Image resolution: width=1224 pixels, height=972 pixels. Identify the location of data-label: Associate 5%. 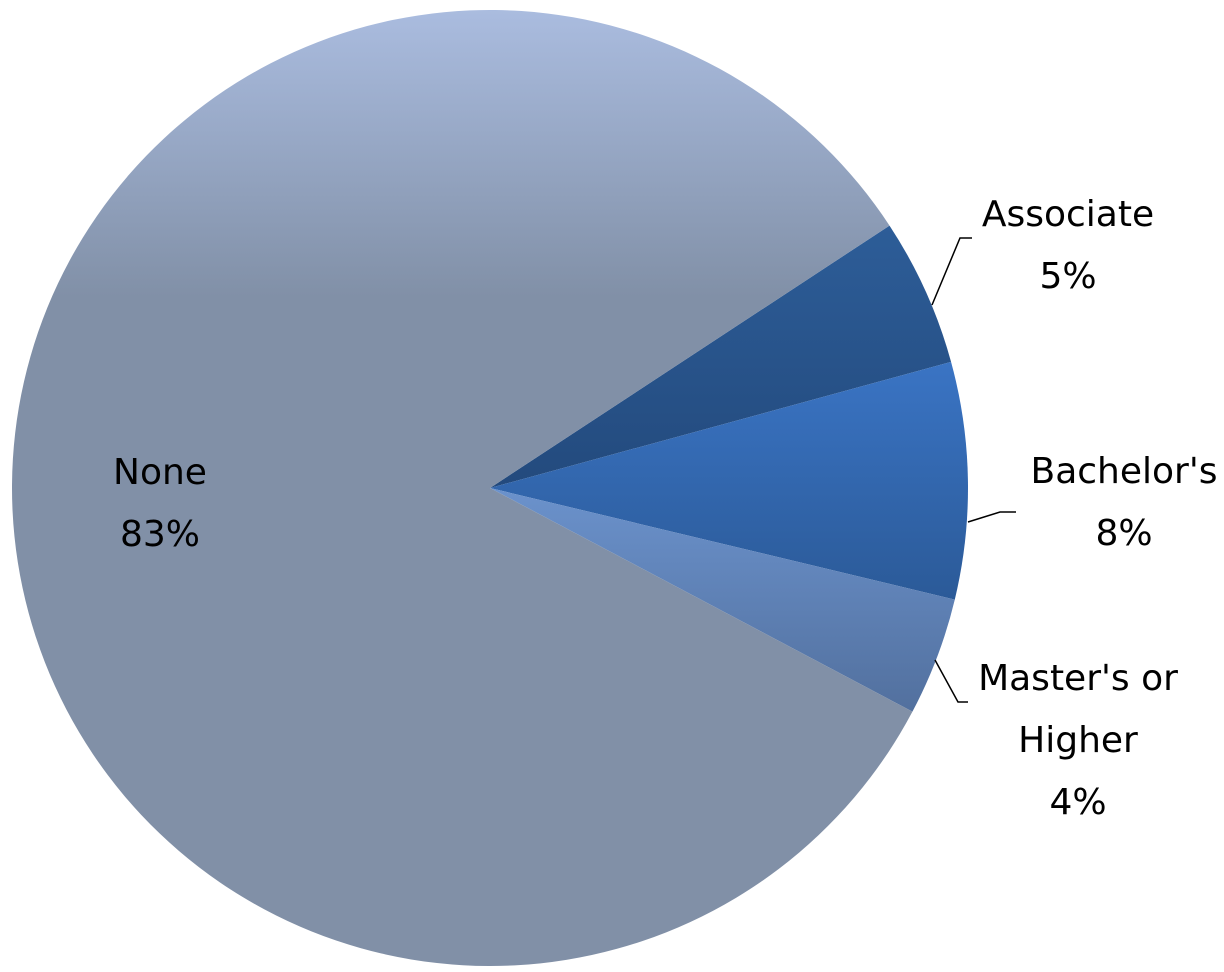
(1068, 245).